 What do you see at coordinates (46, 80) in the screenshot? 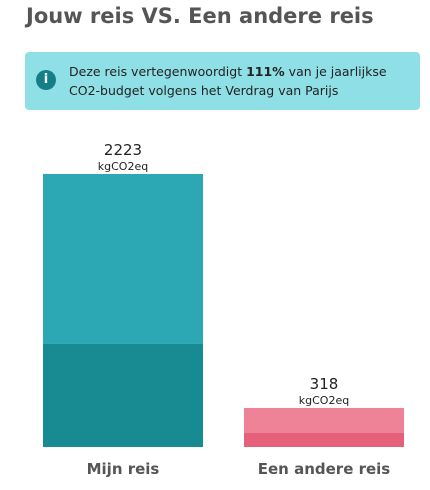
I see `info-icon: i` at bounding box center [46, 80].